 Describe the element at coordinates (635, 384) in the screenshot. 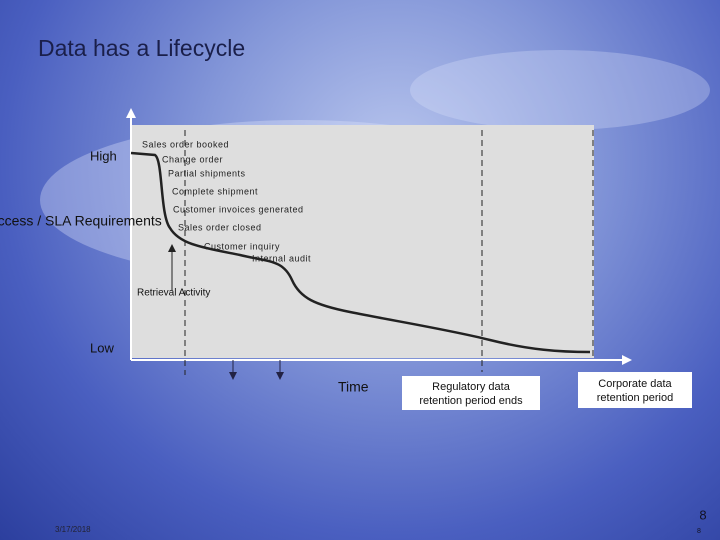

I see `box-text: Corporate data` at that location.